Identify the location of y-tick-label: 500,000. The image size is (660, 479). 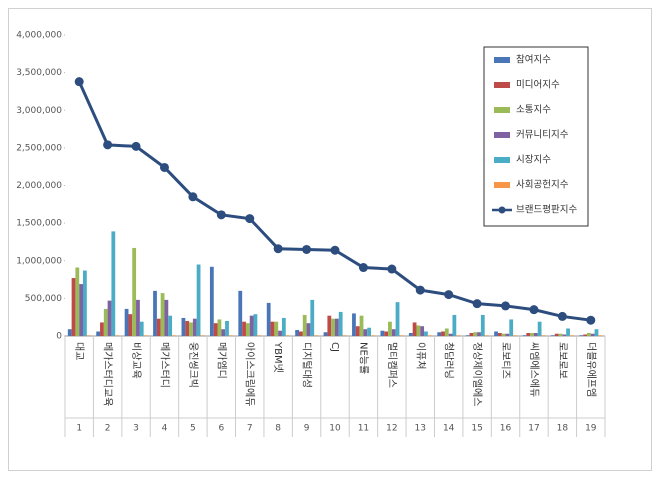
(43, 299).